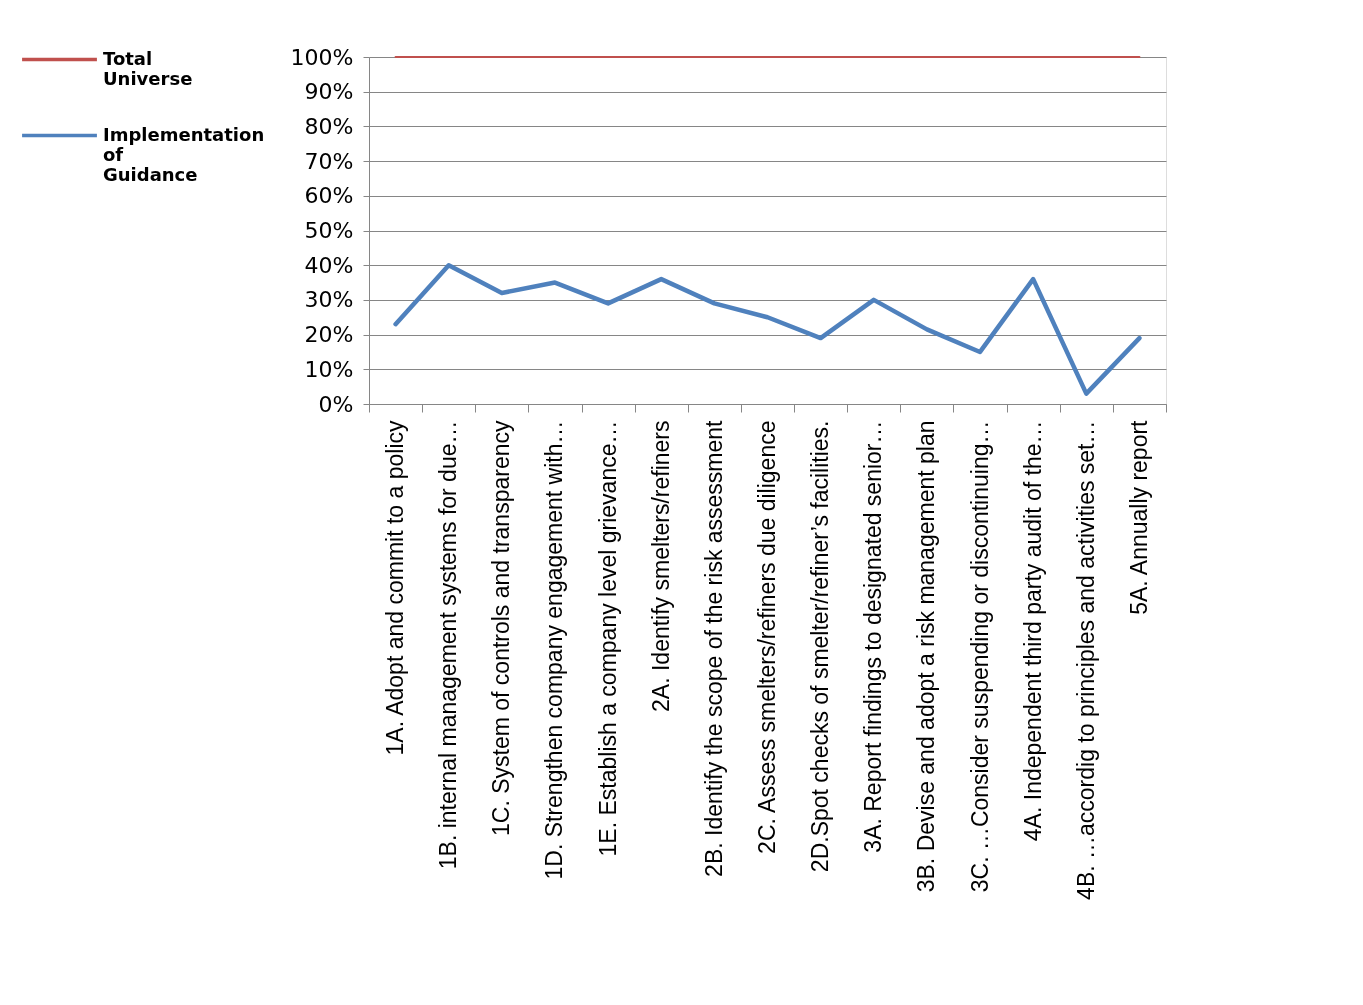 Image resolution: width=1363 pixels, height=1005 pixels. What do you see at coordinates (660, 566) in the screenshot?
I see `x-tick-label: 2A. Identify smelters/refiners` at bounding box center [660, 566].